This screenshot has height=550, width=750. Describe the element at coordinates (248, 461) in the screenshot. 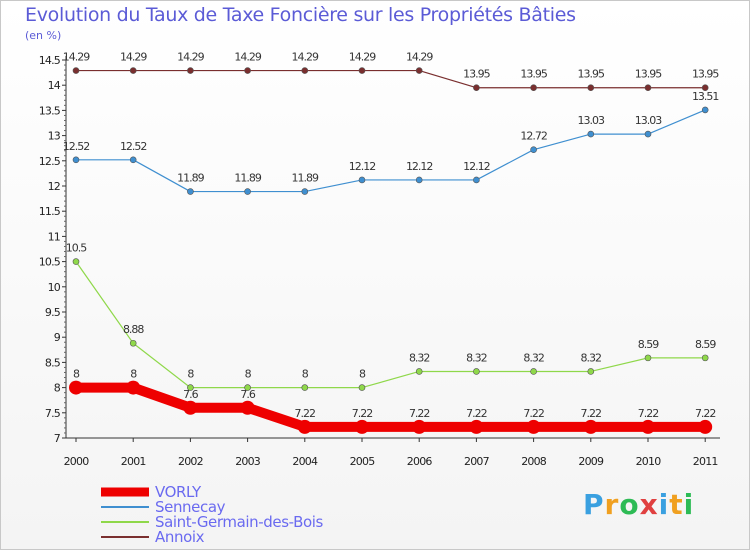

I see `x-tick-label: 2003` at that location.